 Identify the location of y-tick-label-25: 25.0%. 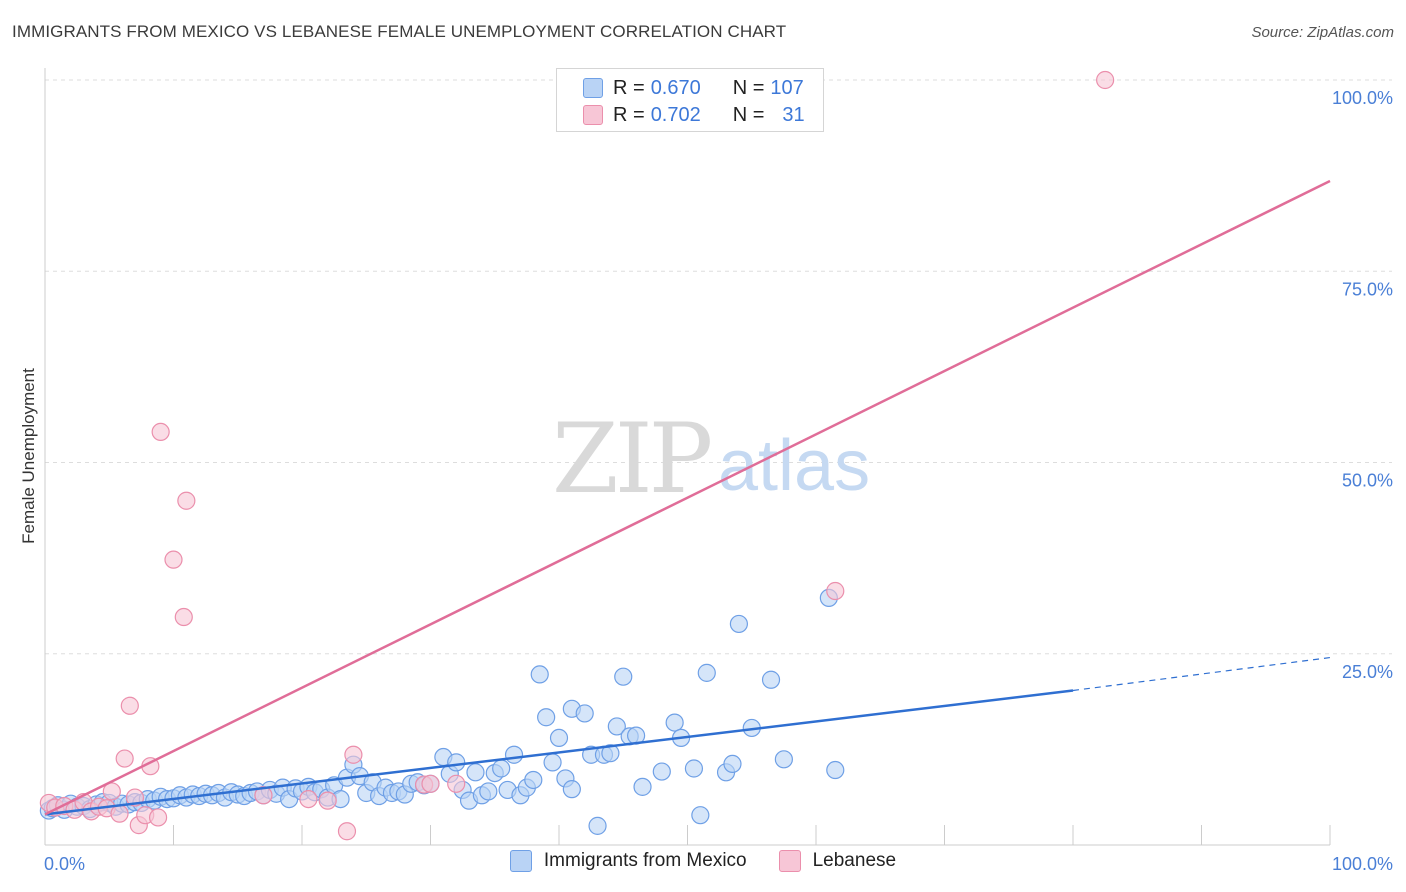
(1367, 672).